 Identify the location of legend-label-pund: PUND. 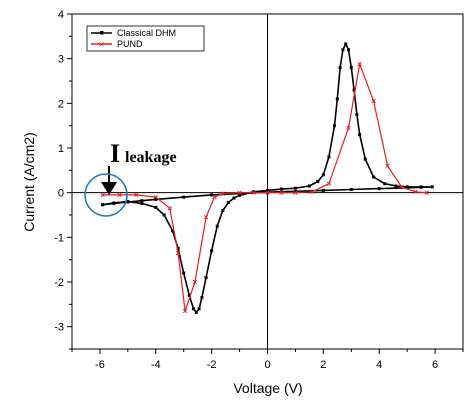
(130, 44).